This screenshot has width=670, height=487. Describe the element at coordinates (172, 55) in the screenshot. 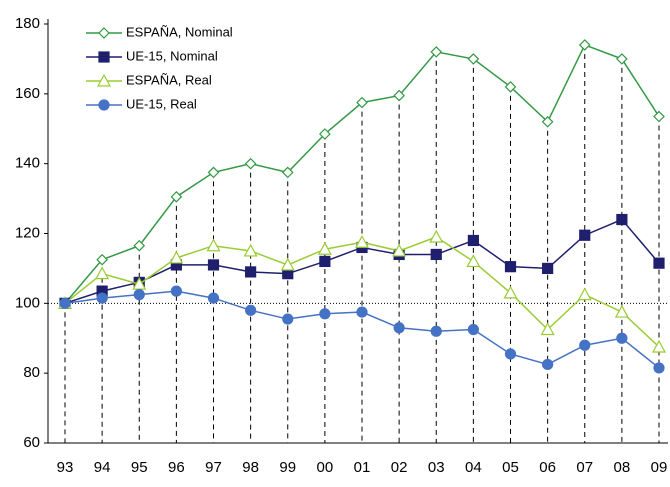

I see `legend-label: UE-15, Nominal` at that location.